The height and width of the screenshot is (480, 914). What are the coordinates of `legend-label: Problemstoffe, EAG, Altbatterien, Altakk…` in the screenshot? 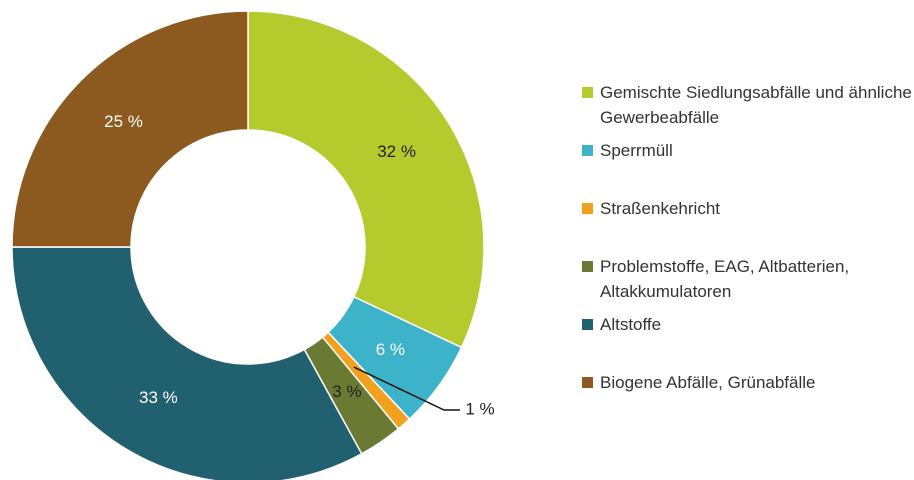 It's located at (725, 279).